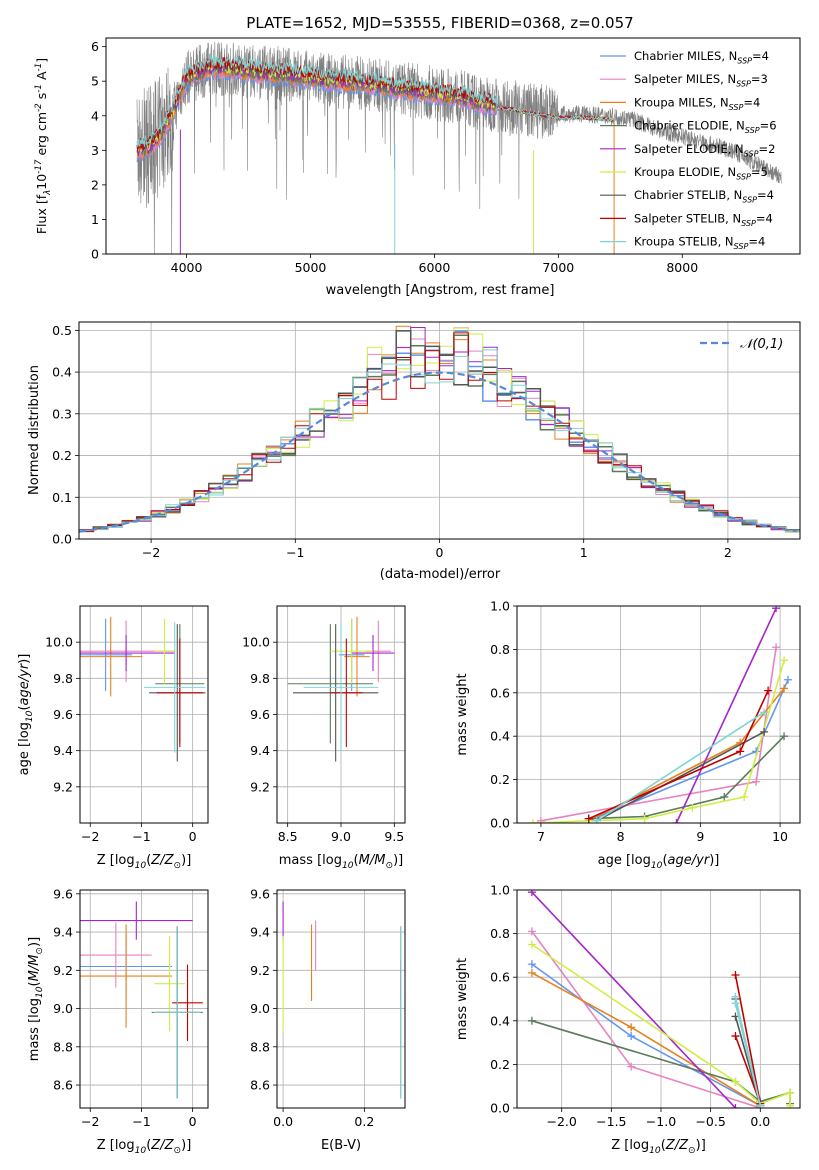 This screenshot has width=819, height=1170. I want to click on y-tick-label: 0.1, so click(62, 497).